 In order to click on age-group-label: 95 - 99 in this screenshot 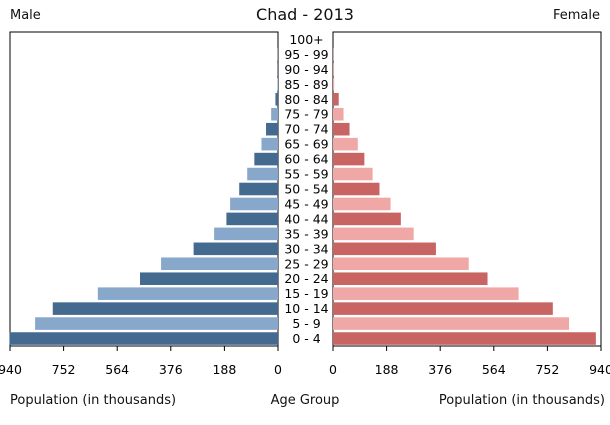, I will do `click(306, 54)`.